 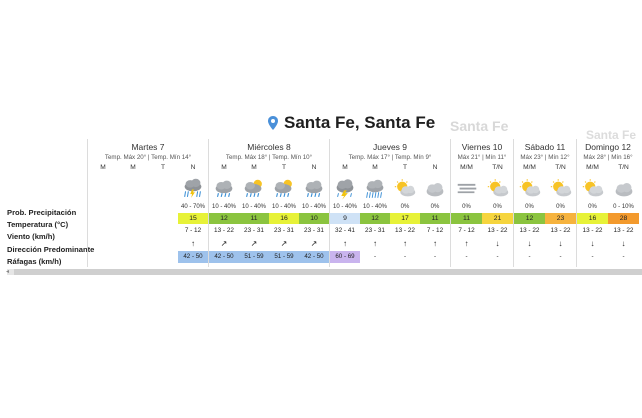 I want to click on day-name: Viernes 10, so click(x=482, y=147).